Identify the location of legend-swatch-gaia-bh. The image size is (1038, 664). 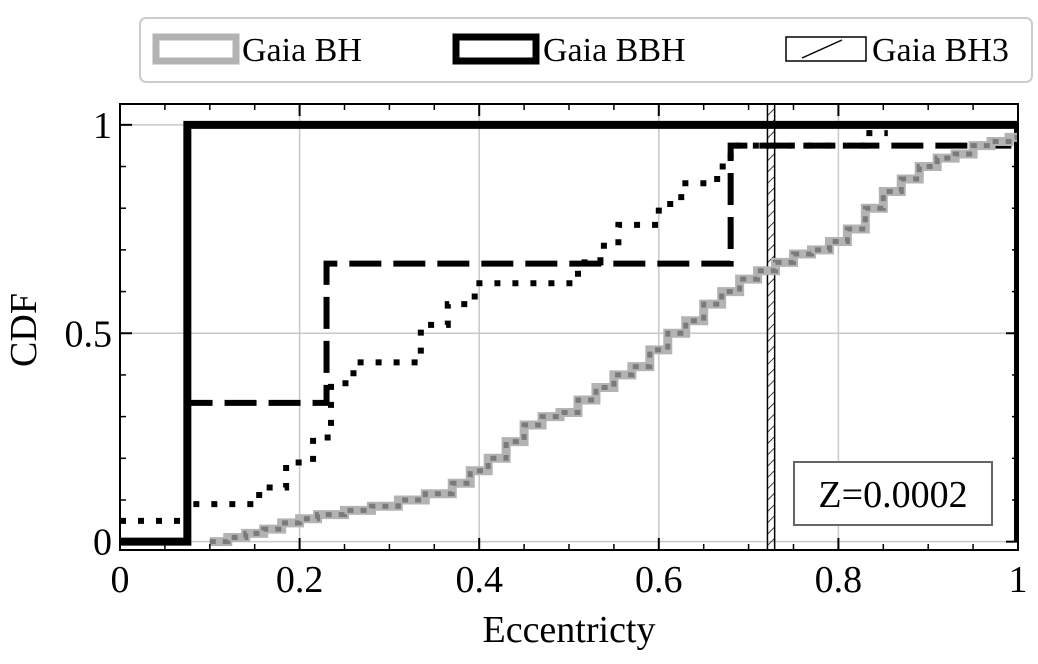
(196, 49).